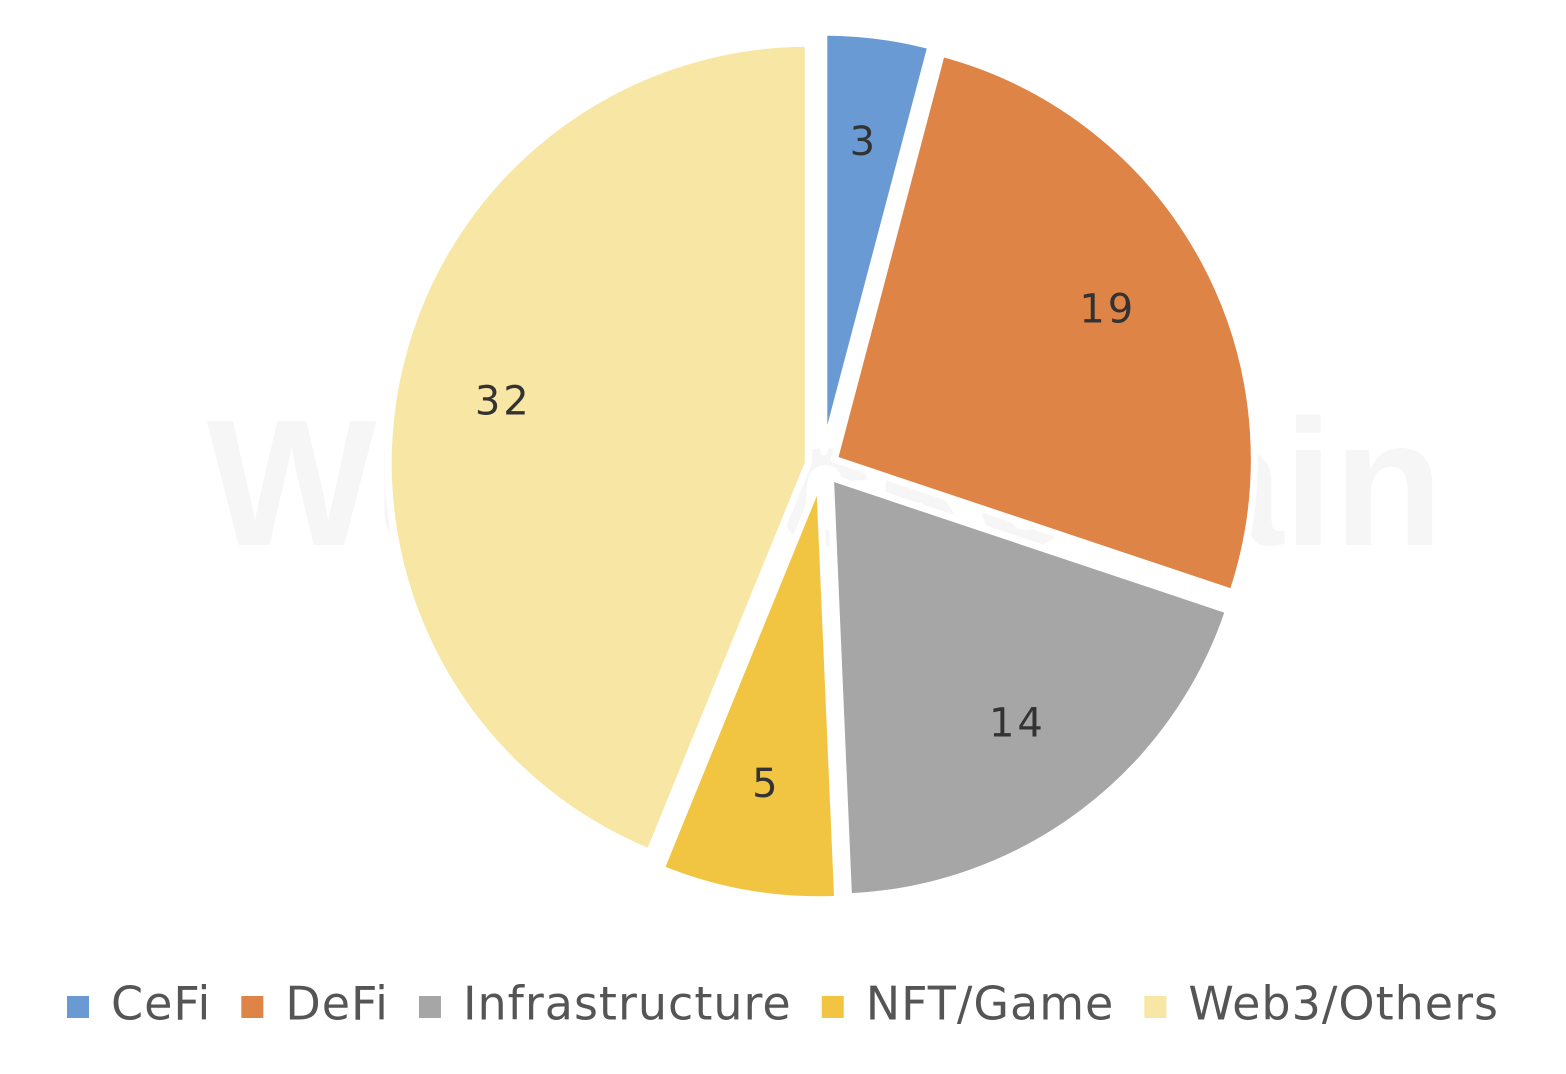 The height and width of the screenshot is (1074, 1566). I want to click on legend-swatch-defi, so click(252, 1007).